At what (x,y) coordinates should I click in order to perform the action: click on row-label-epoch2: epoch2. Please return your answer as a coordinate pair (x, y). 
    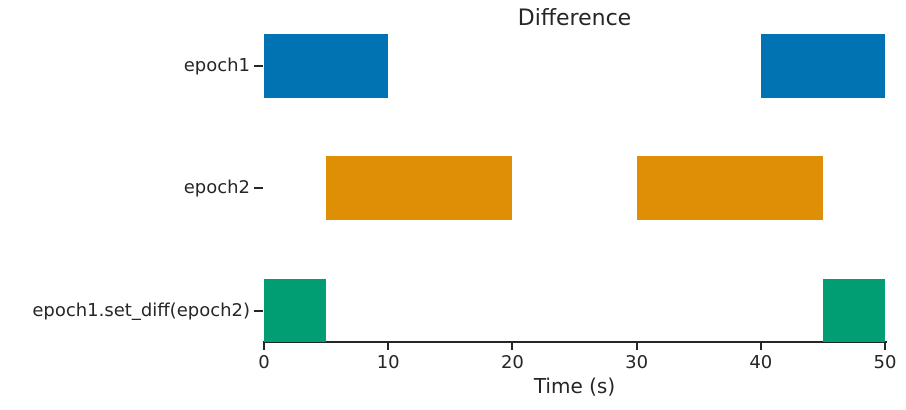
    Looking at the image, I should click on (216, 187).